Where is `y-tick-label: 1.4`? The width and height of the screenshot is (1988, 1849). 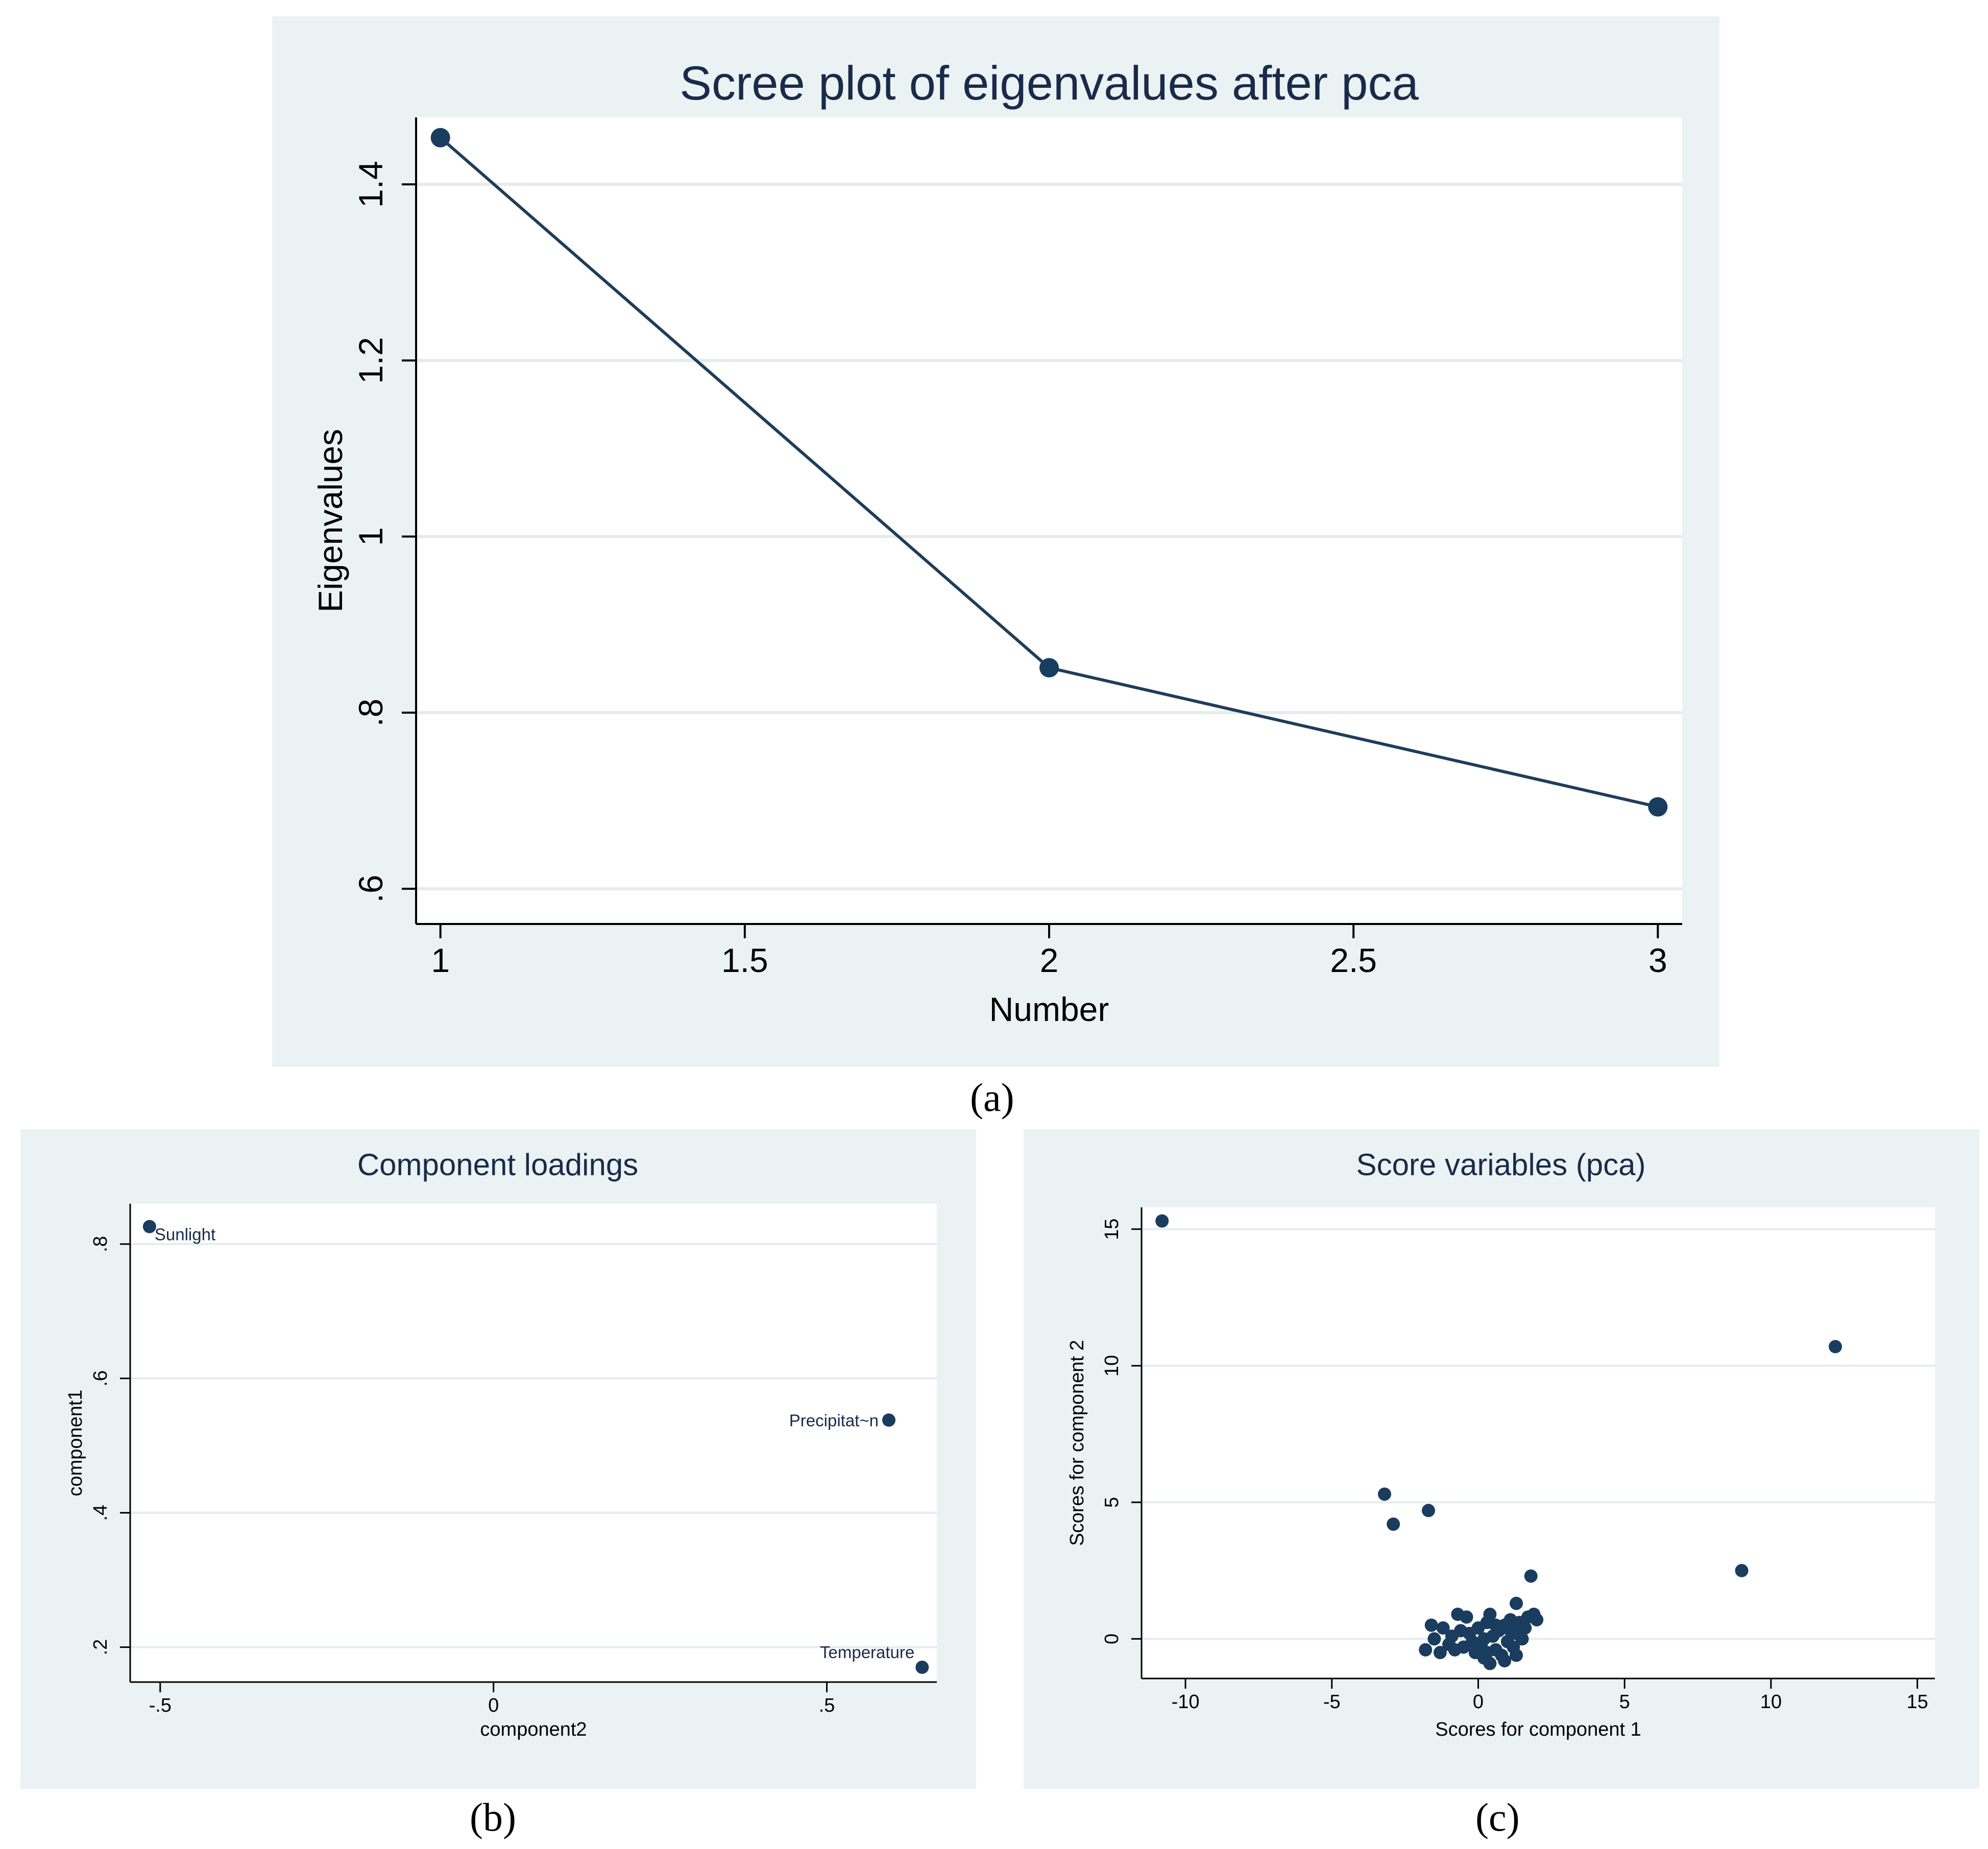 y-tick-label: 1.4 is located at coordinates (371, 184).